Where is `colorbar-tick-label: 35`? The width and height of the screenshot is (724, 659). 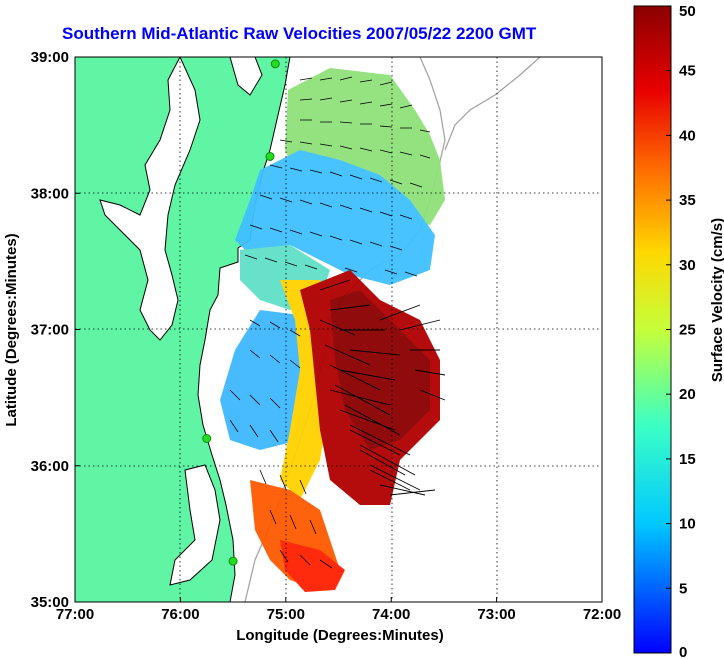 colorbar-tick-label: 35 is located at coordinates (687, 200).